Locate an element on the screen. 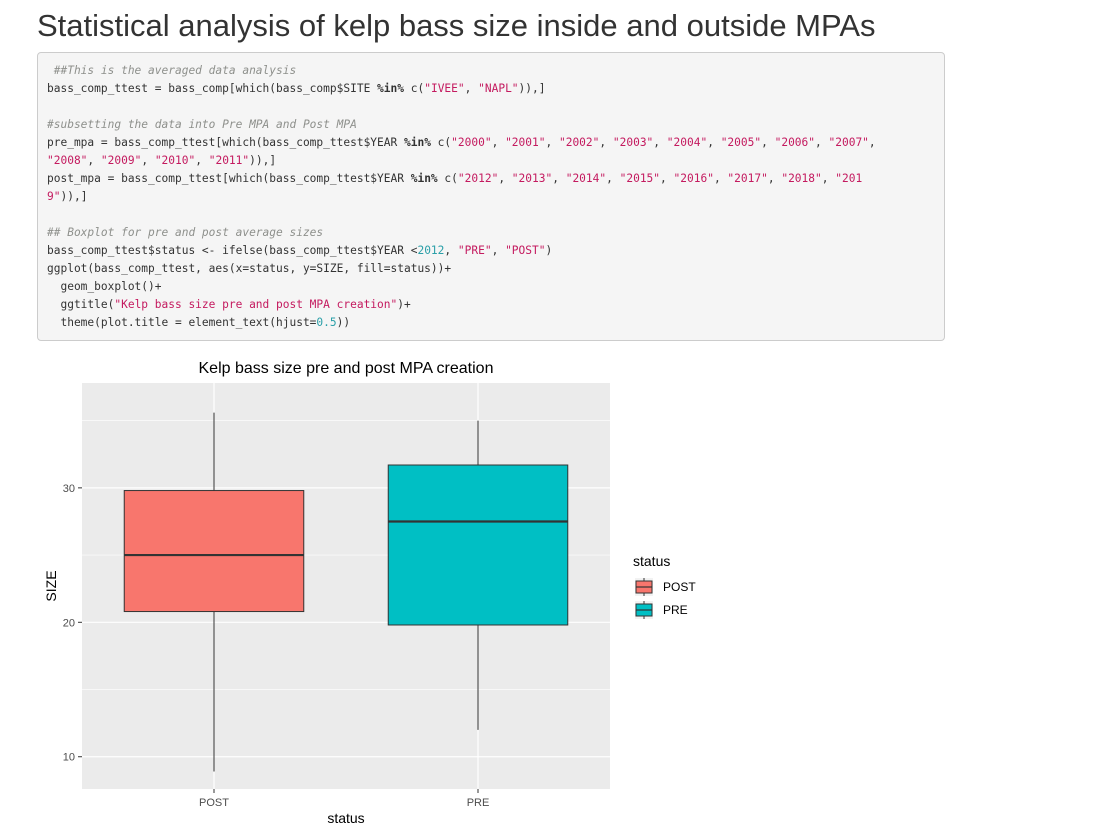  code-token: theme(plot.title = element_text(hjust= is located at coordinates (182, 322).